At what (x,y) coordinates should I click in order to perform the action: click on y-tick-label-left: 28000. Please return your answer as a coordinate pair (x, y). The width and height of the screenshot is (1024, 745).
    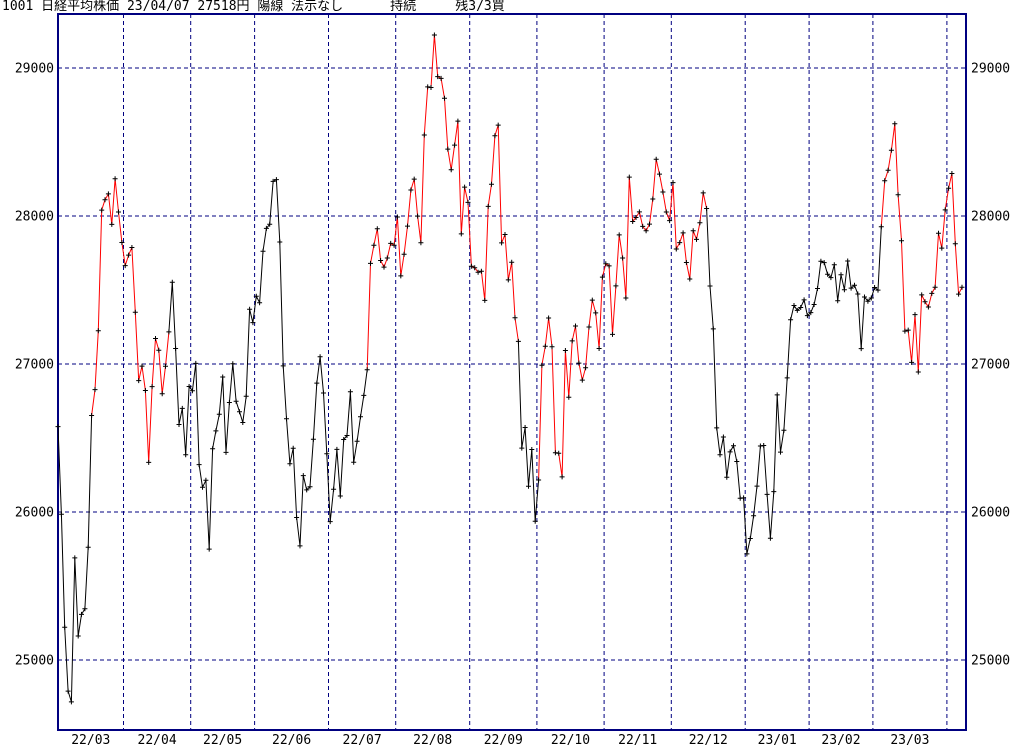
    Looking at the image, I should click on (34, 217).